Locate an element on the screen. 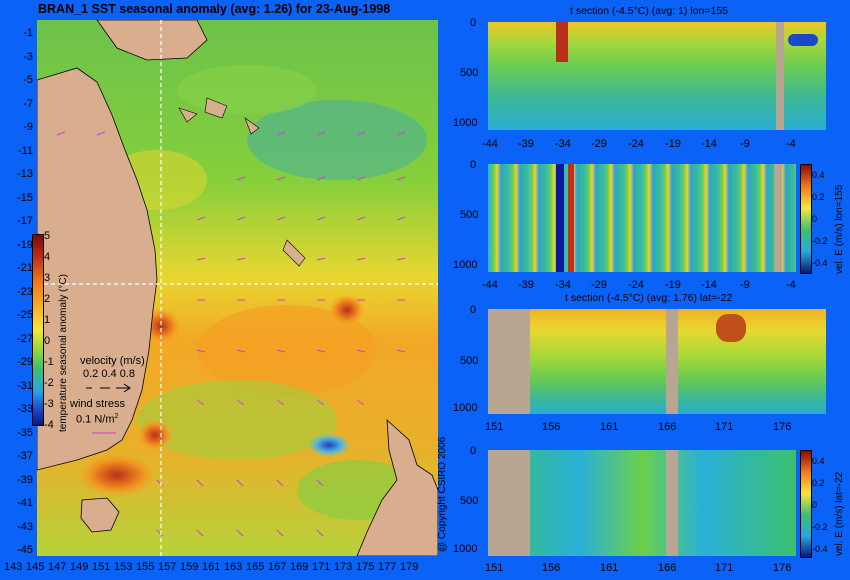  panel-3-x-axis: 151 156 161 166 171 176 is located at coordinates (651, 428).